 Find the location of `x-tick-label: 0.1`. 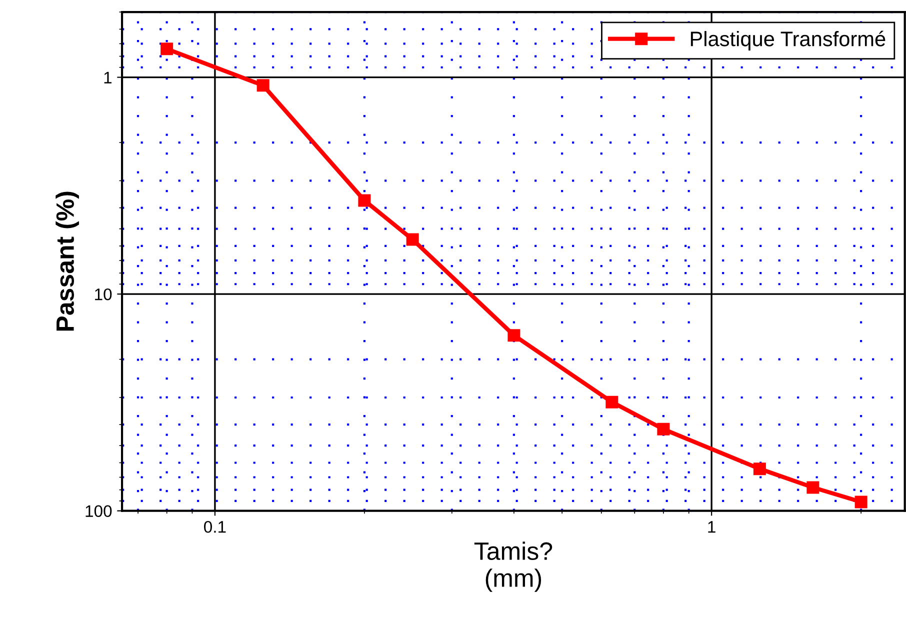

x-tick-label: 0.1 is located at coordinates (215, 526).